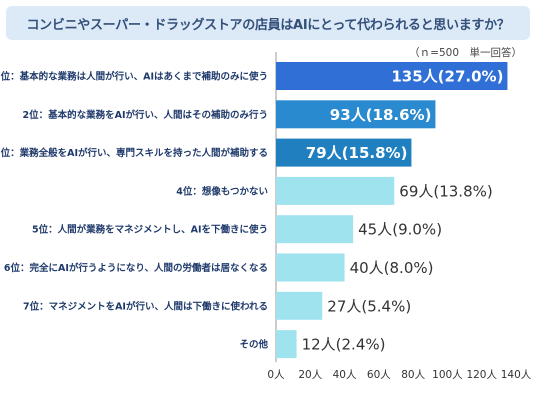 The height and width of the screenshot is (402, 536). What do you see at coordinates (134, 77) in the screenshot?
I see `category-label-1: 1位：基本的な業務は人間が行い、AIはあくまで補助のみに使う` at bounding box center [134, 77].